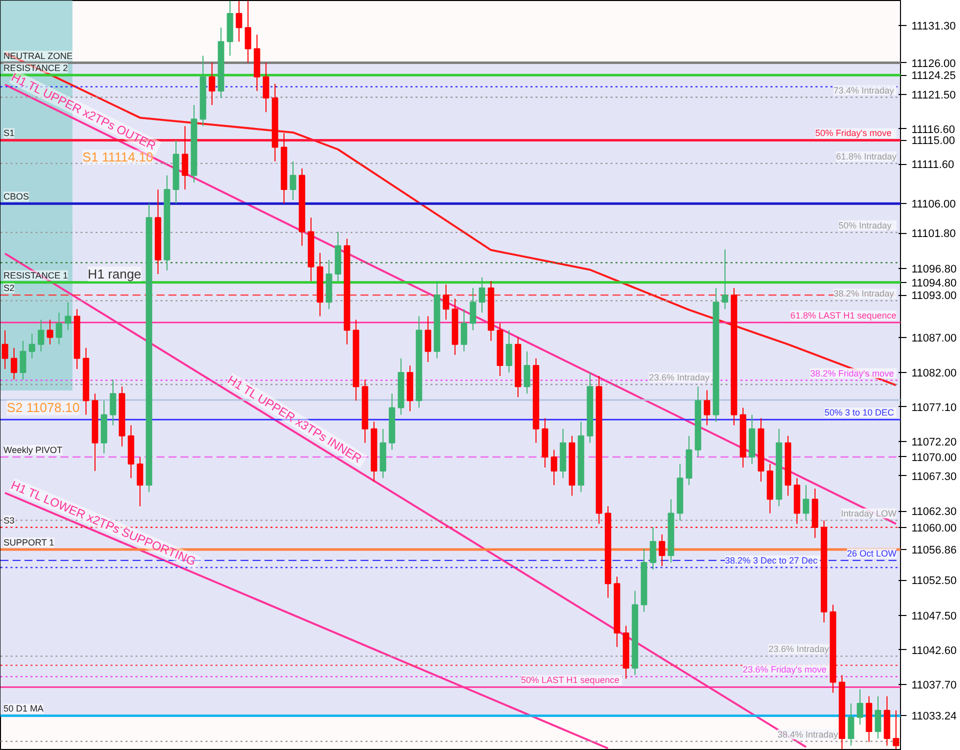  What do you see at coordinates (784, 669) in the screenshot?
I see `annotation: 23.6% Friday's move` at bounding box center [784, 669].